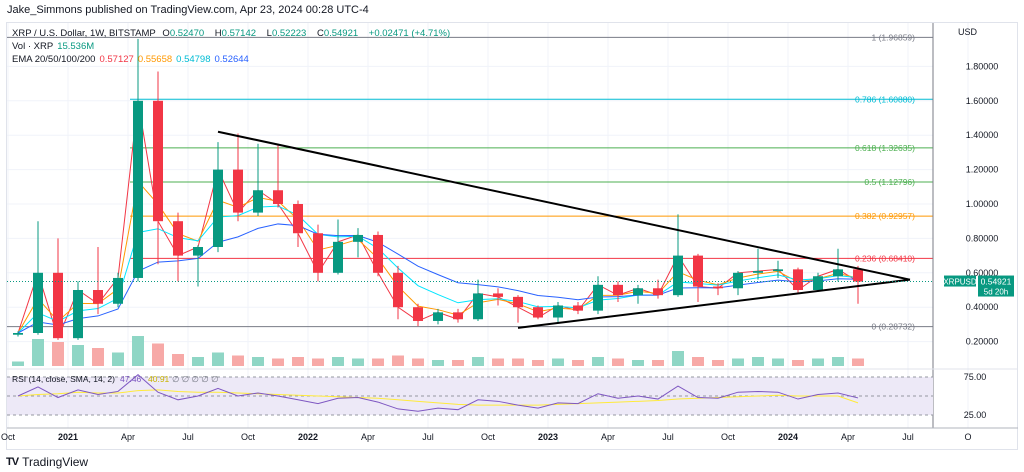  I want to click on time-tick: 2023, so click(548, 437).